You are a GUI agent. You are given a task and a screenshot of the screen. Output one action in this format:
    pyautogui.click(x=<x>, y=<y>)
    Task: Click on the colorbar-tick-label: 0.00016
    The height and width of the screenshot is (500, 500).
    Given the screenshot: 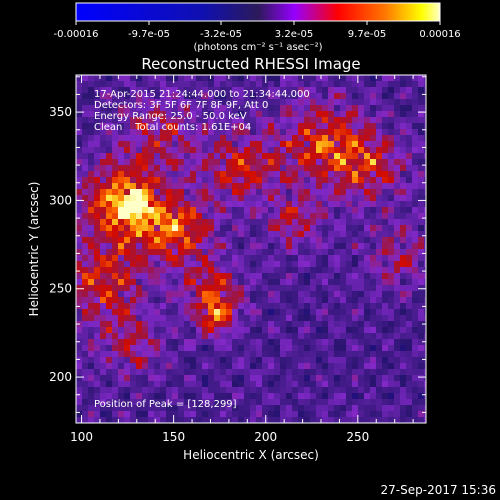 What is the action you would take?
    pyautogui.click(x=439, y=34)
    